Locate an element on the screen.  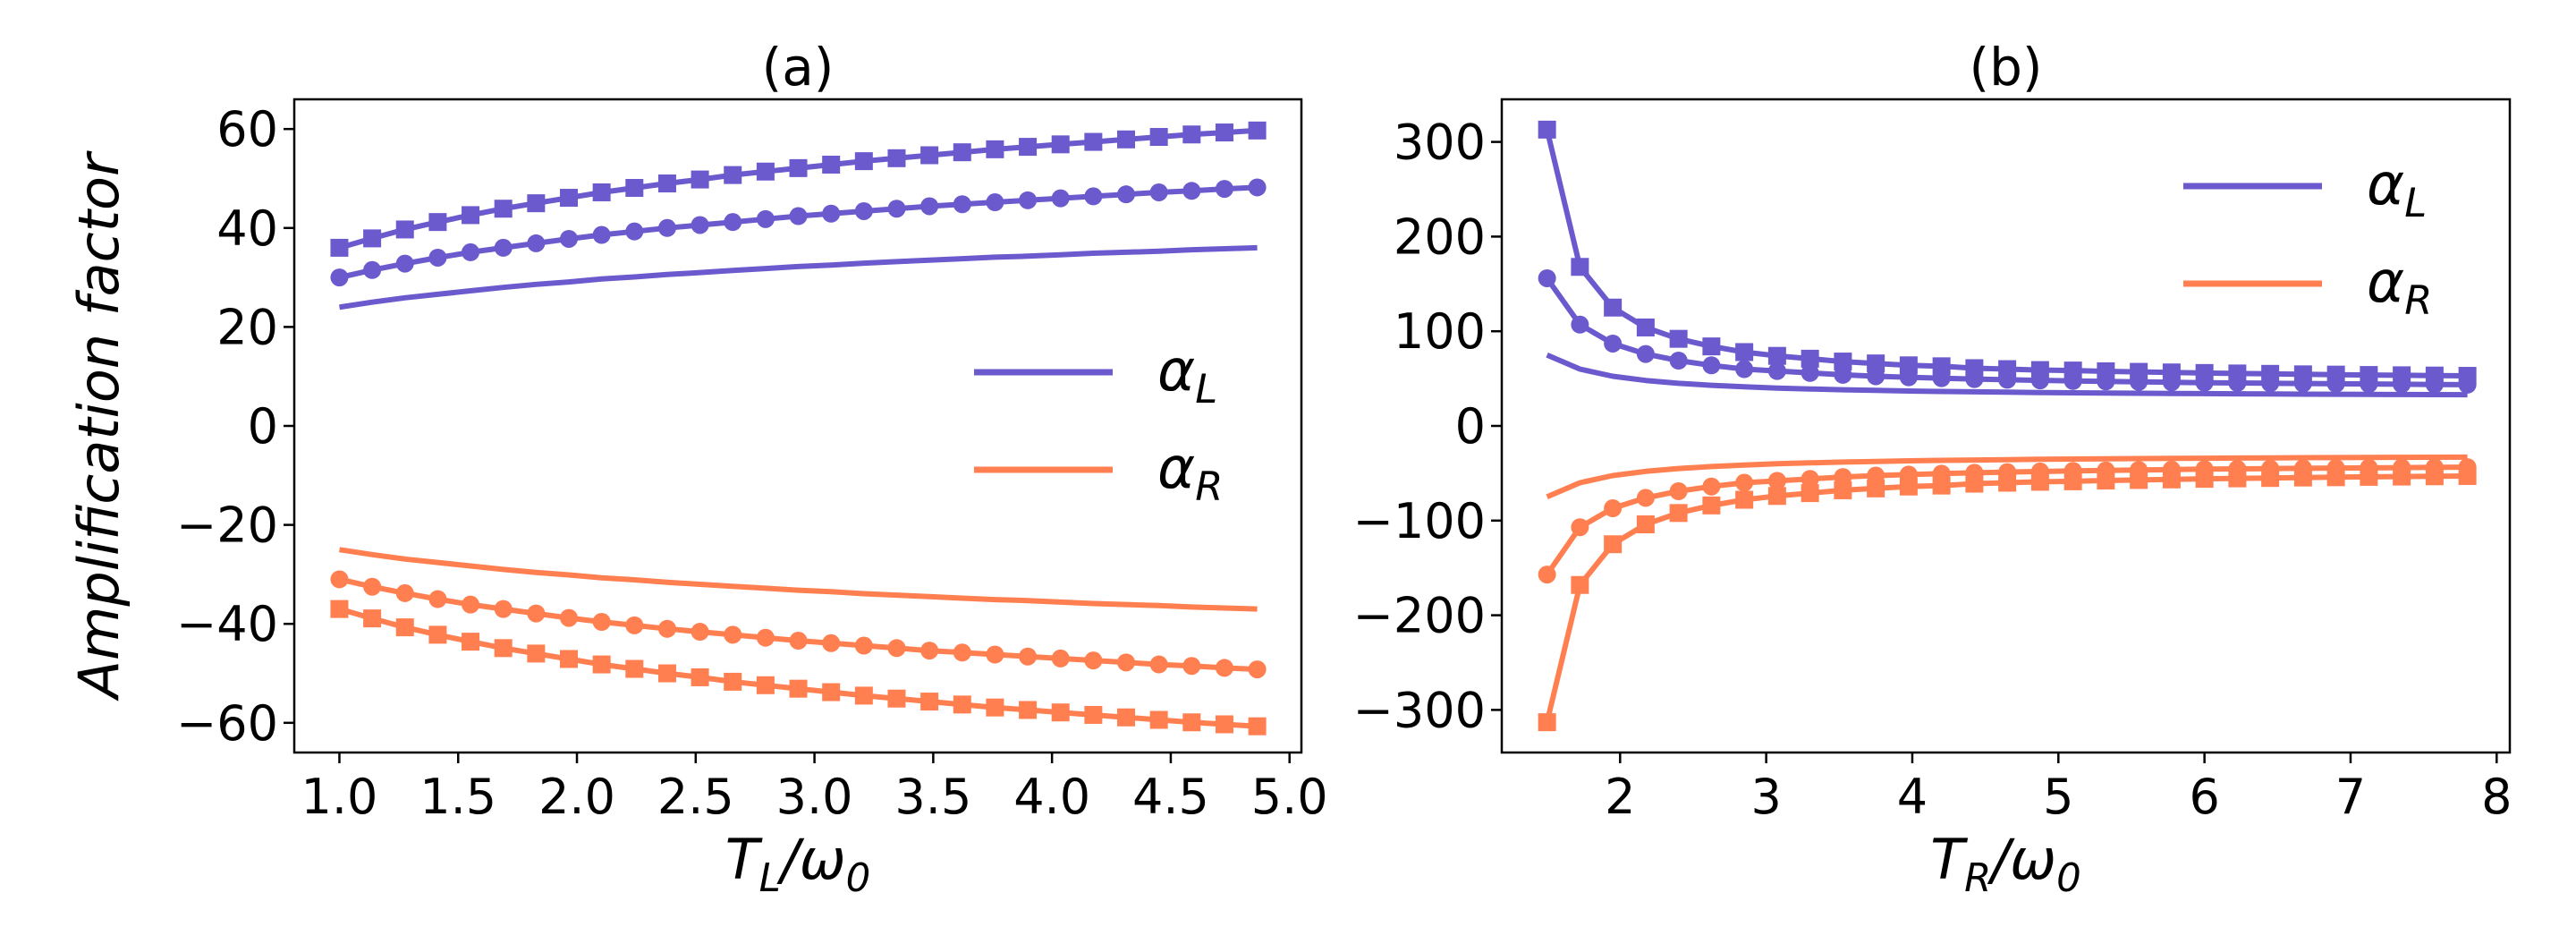
series-alpha-L-squares is located at coordinates (798, 189).